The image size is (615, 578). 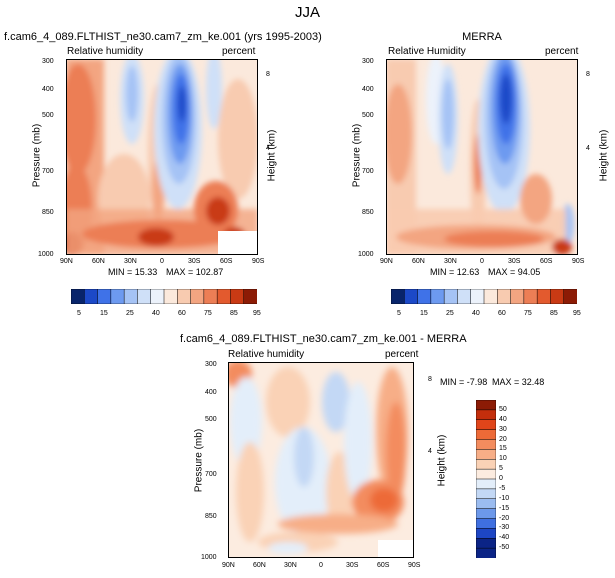 I want to click on panel1-ytick-1000: 1000, so click(x=46, y=254).